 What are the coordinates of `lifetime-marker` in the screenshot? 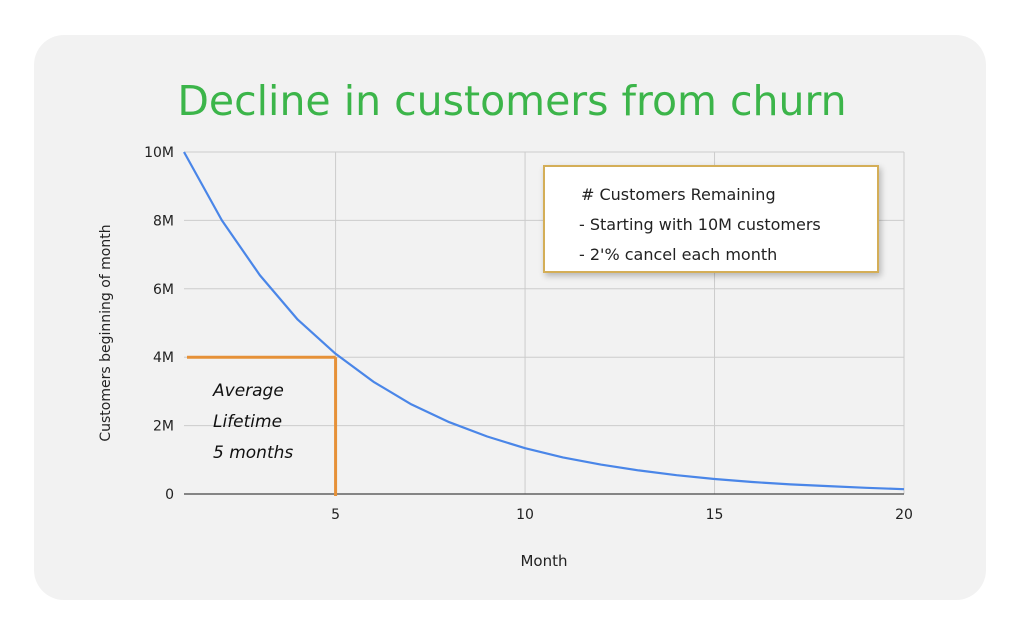 It's located at (262, 425).